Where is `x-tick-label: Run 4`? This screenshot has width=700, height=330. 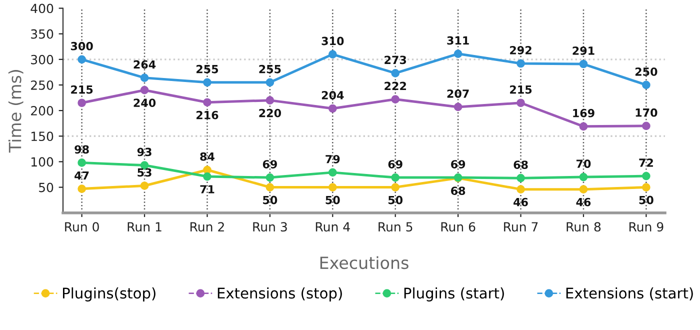
x-tick-label: Run 4 is located at coordinates (333, 227).